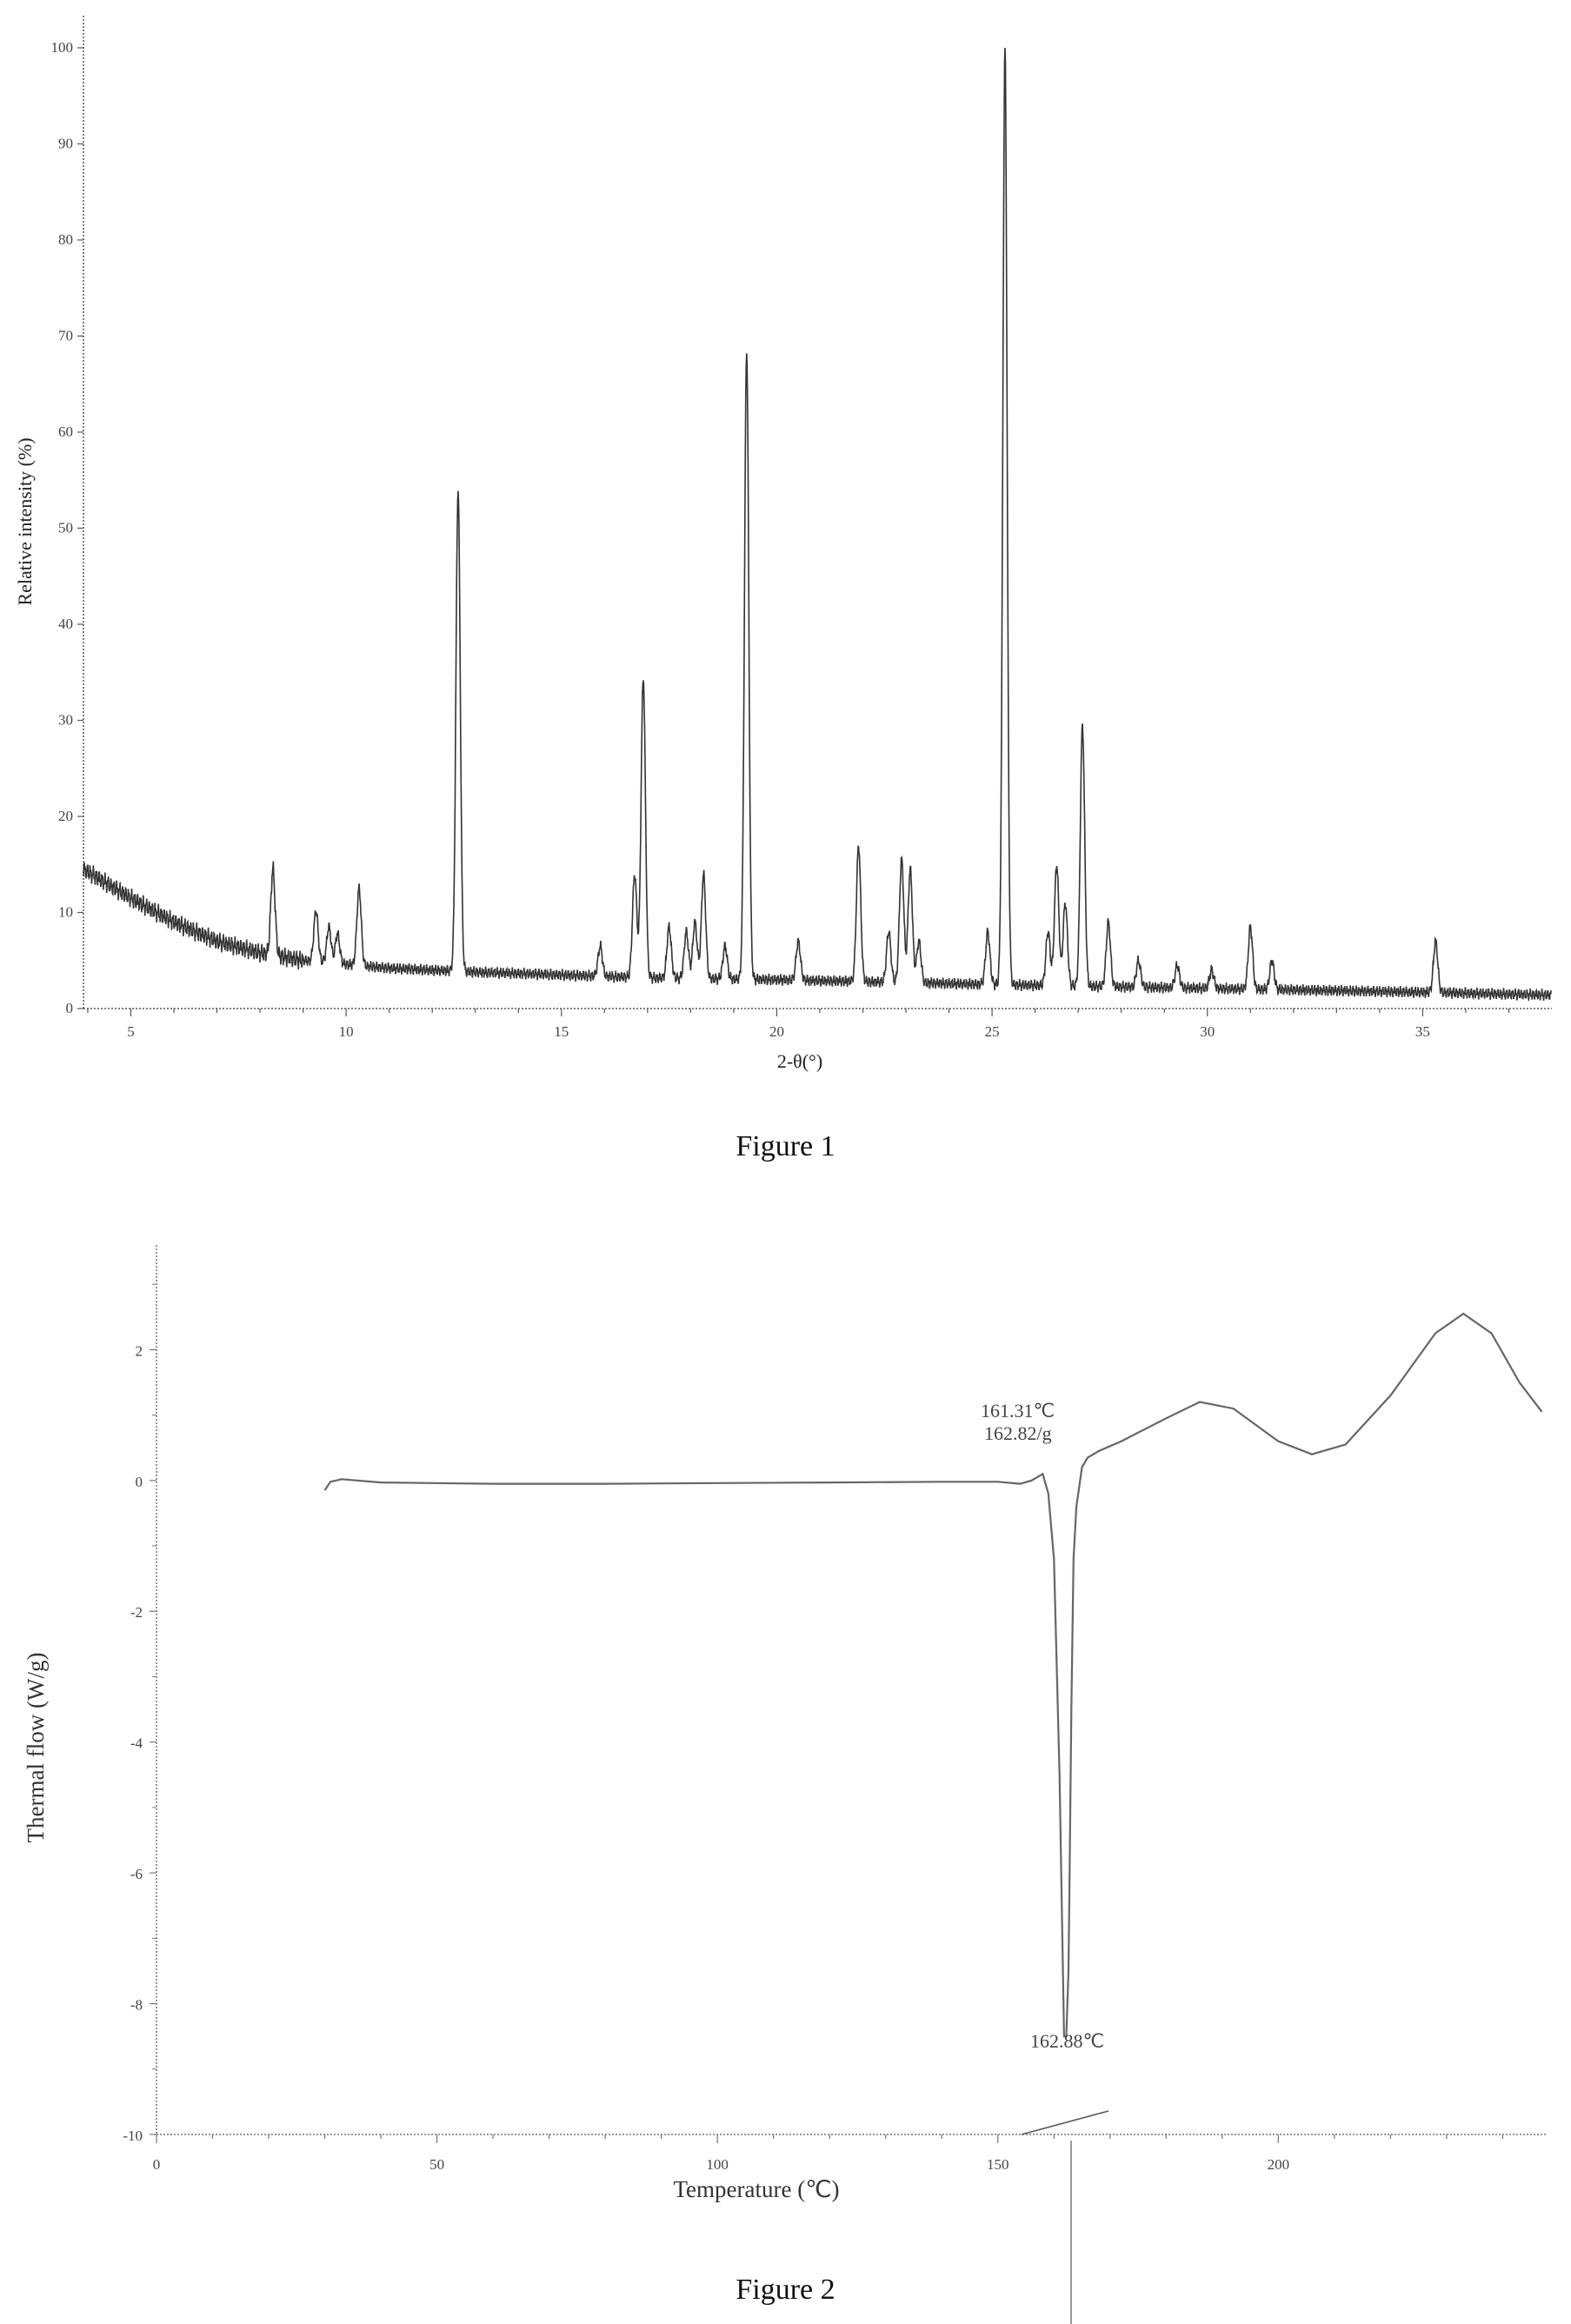 The height and width of the screenshot is (2324, 1571). I want to click on dsc-y-tick-label: -4, so click(136, 1743).